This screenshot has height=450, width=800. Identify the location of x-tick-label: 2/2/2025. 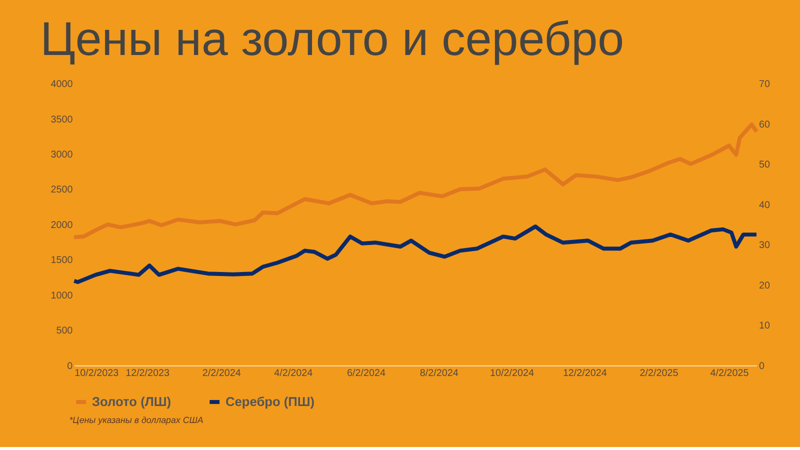
(659, 373).